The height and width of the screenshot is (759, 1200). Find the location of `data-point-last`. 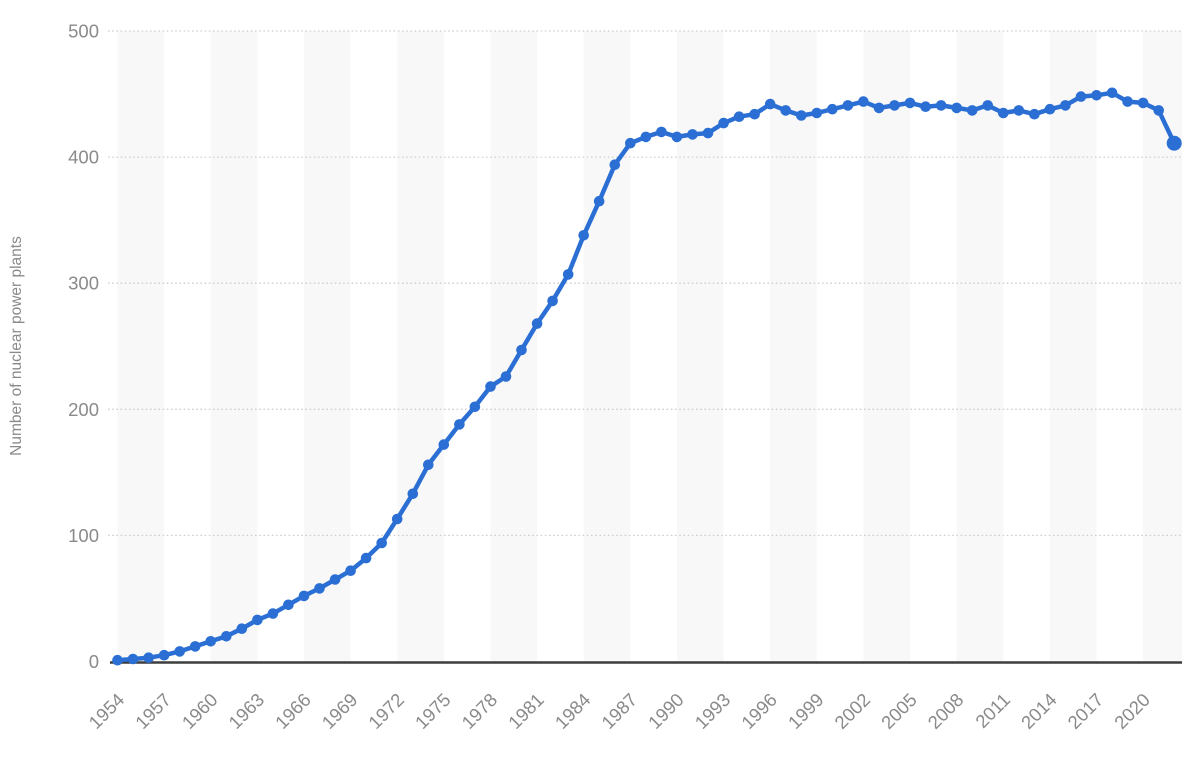

data-point-last is located at coordinates (1174, 143).